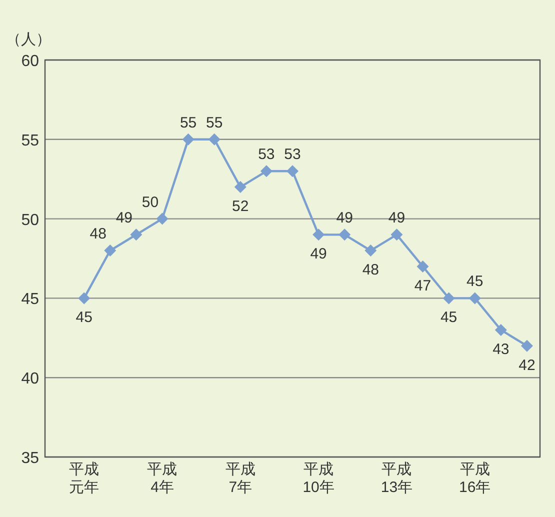  What do you see at coordinates (30, 220) in the screenshot?
I see `y-tick-label: 50` at bounding box center [30, 220].